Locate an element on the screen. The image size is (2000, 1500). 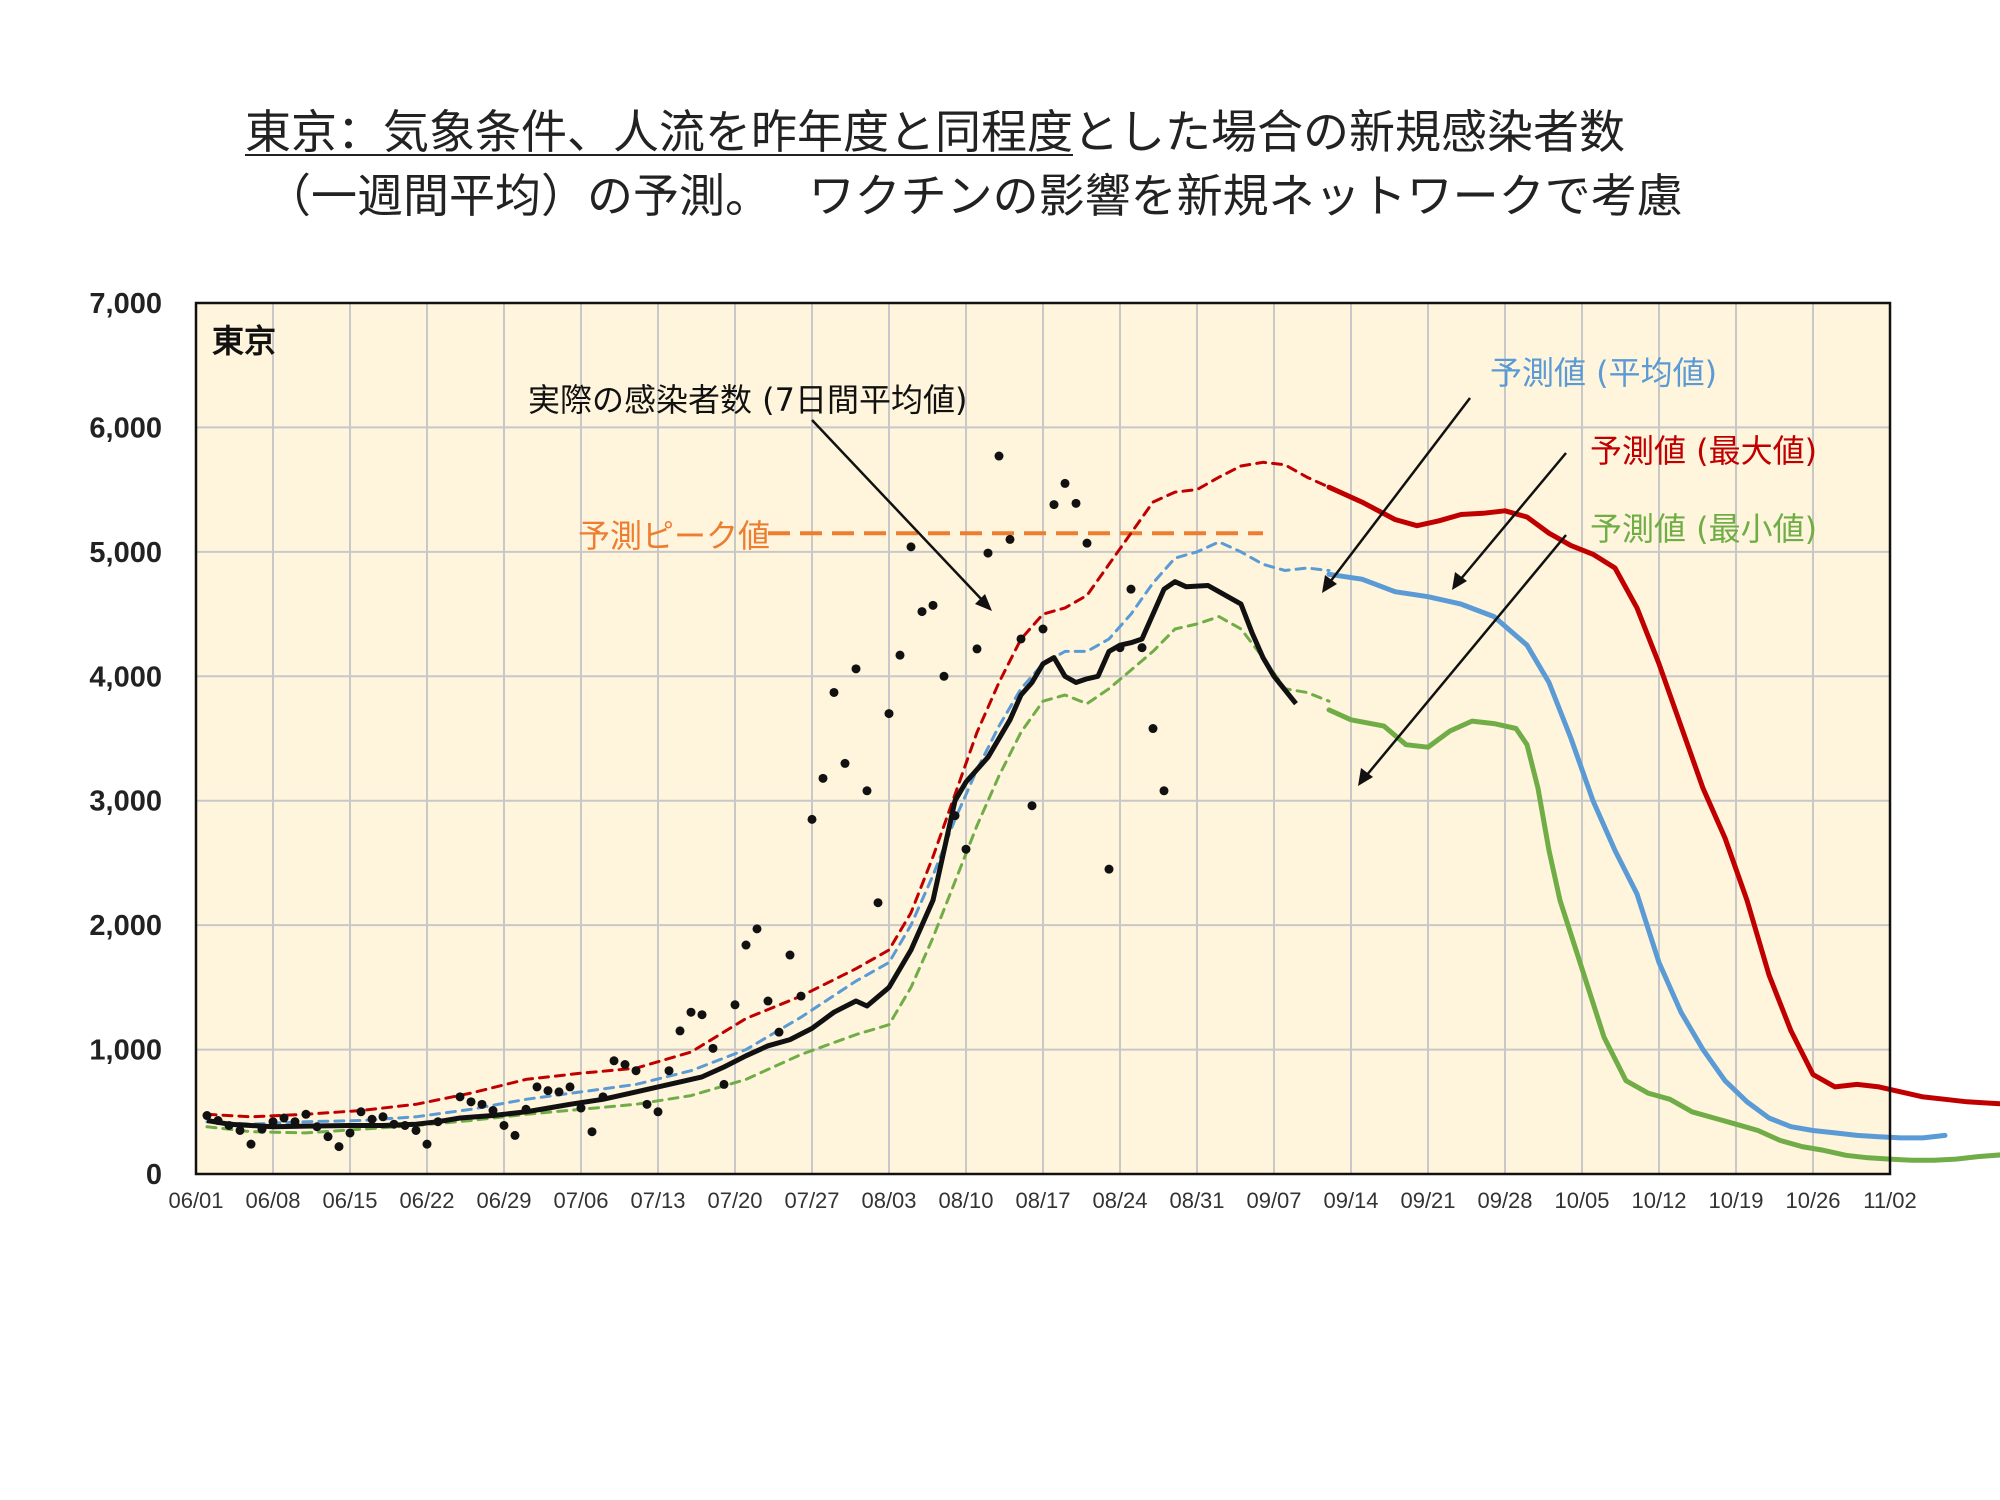
x-tick-label: 10/05 is located at coordinates (1581, 1200).